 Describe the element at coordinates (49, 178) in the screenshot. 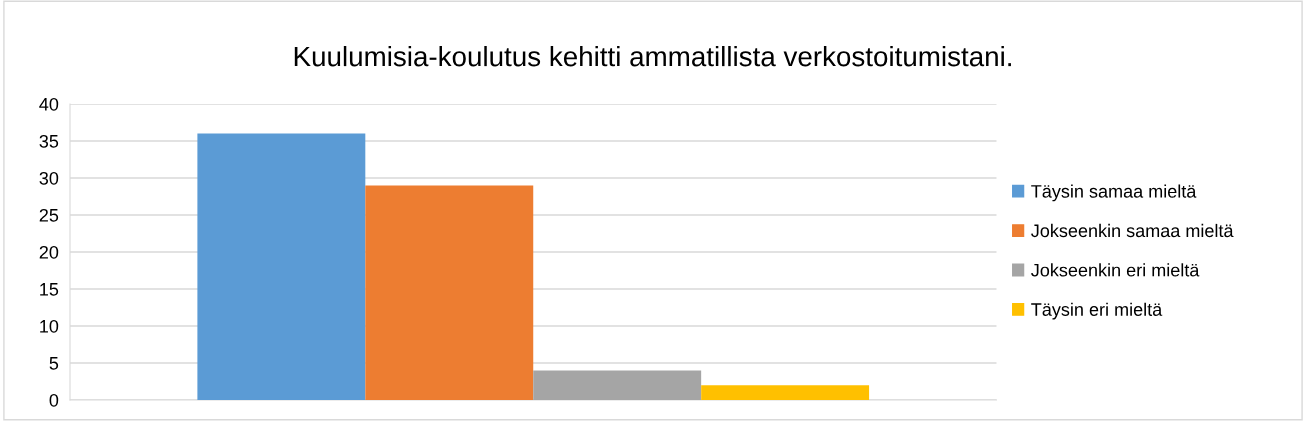

I see `y-tick-label: 30` at that location.